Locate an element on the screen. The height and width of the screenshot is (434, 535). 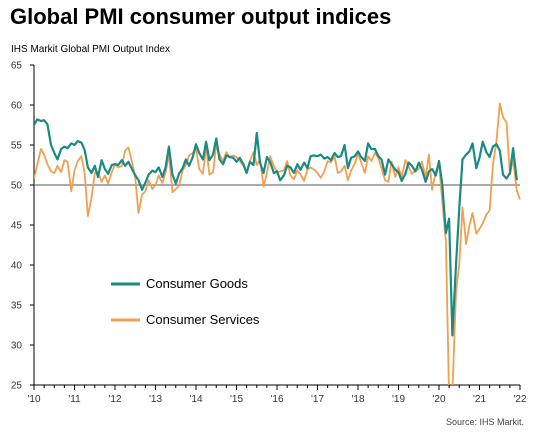
x-tick-label: '20 is located at coordinates (438, 399).